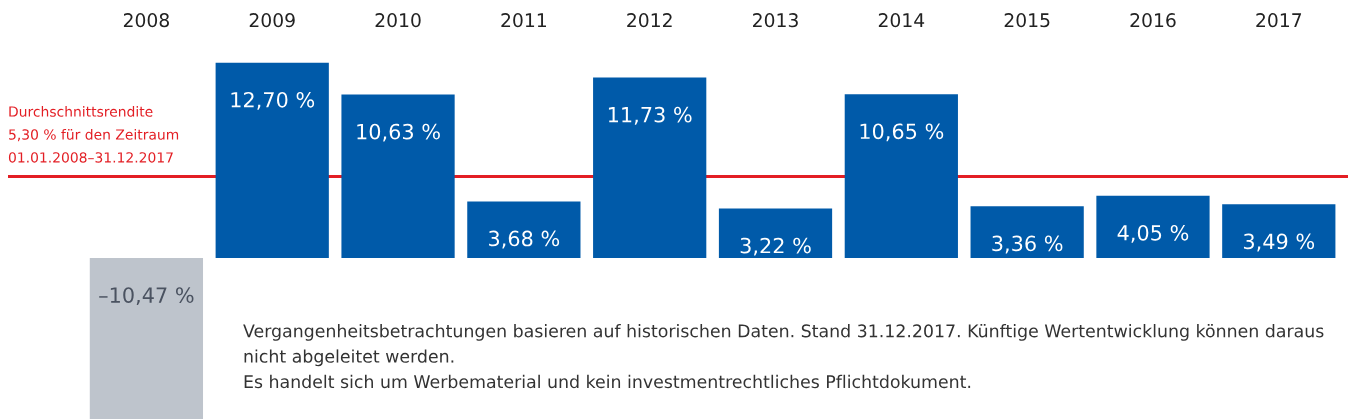  I want to click on x-tick-label: 2009, so click(272, 20).